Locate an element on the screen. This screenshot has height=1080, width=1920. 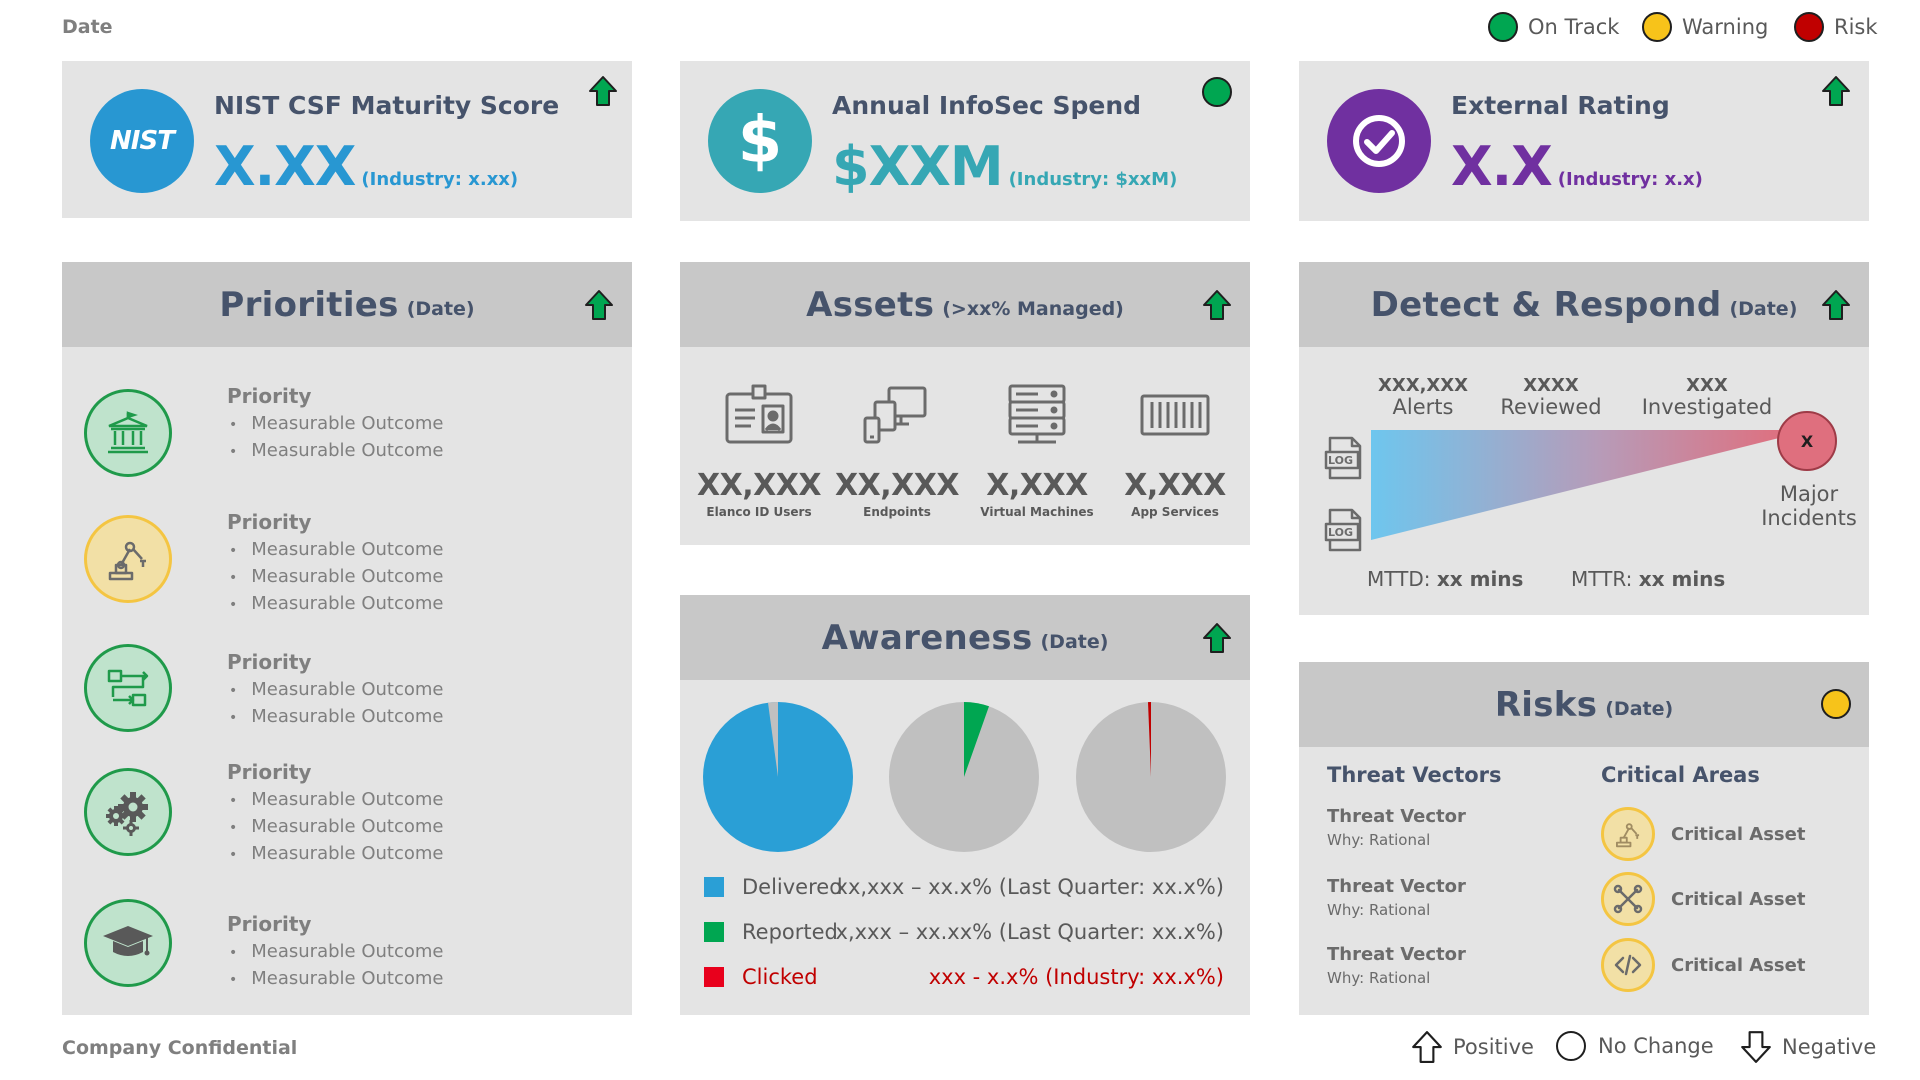
reported-swatch is located at coordinates (714, 932).